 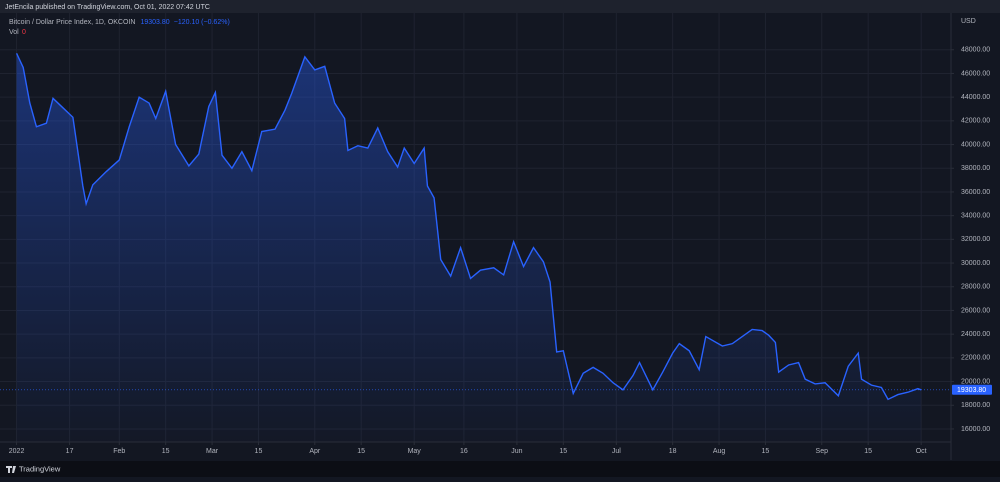 What do you see at coordinates (968, 21) in the screenshot?
I see `y-unit: USD` at bounding box center [968, 21].